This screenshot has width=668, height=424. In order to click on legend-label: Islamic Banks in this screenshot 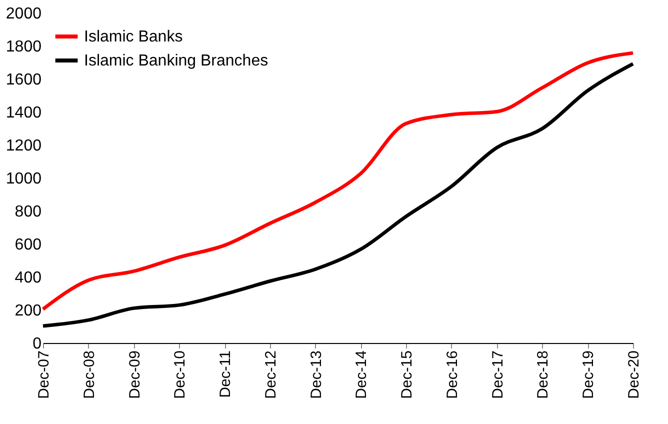, I will do `click(133, 37)`.